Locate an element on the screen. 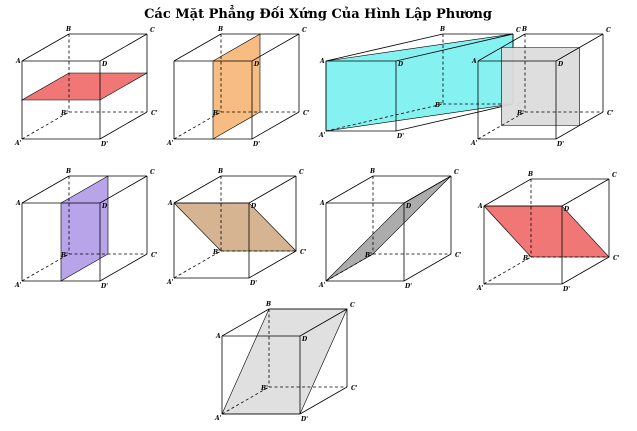  cube-7: A B C D A' B' C' D' is located at coordinates (390, 229).